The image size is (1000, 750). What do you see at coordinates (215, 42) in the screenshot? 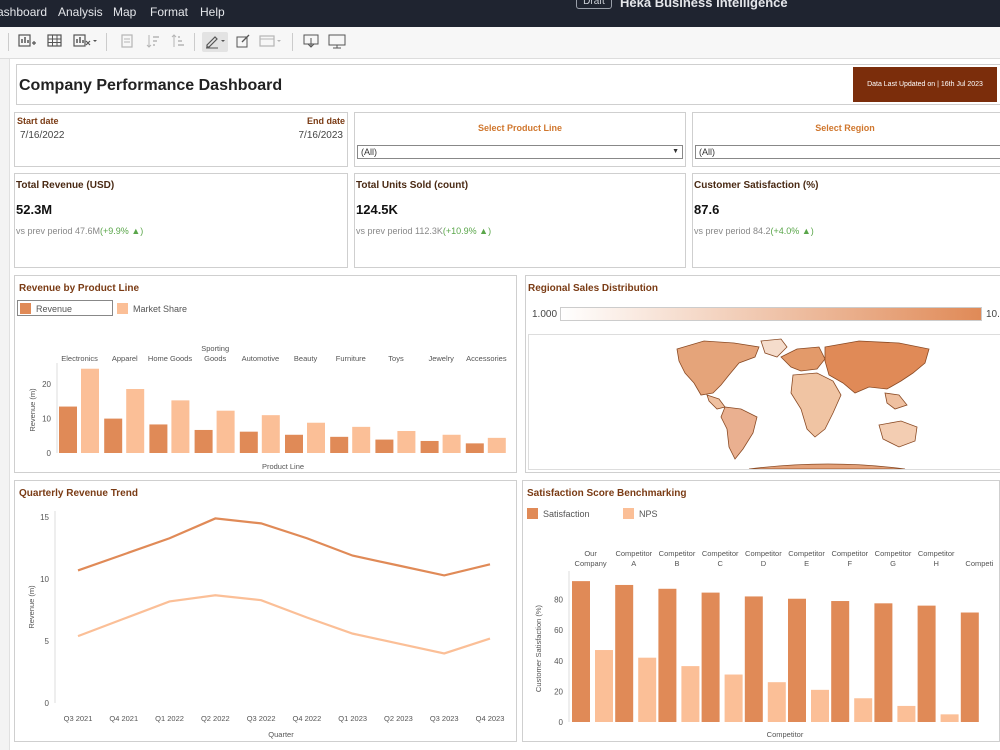
I see `pen-icon` at bounding box center [215, 42].